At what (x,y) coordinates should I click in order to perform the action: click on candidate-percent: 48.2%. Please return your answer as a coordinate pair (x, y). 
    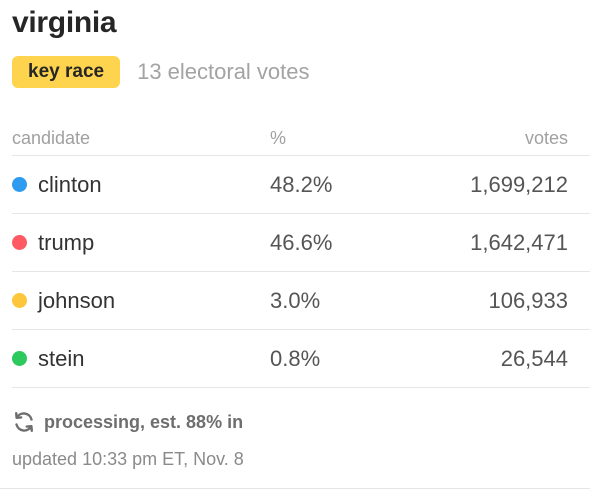
    Looking at the image, I should click on (301, 184).